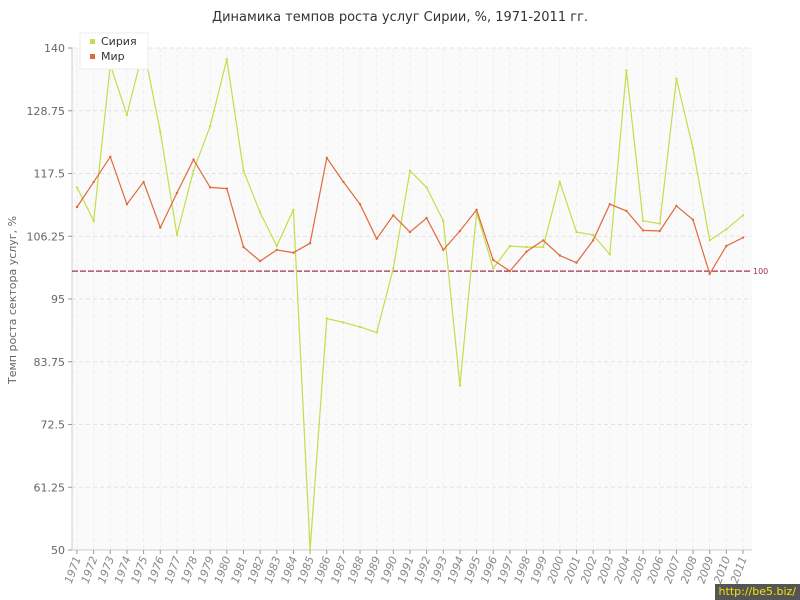 Image resolution: width=800 pixels, height=600 pixels. Describe the element at coordinates (50, 362) in the screenshot. I see `y-tick-label: 83.75` at that location.